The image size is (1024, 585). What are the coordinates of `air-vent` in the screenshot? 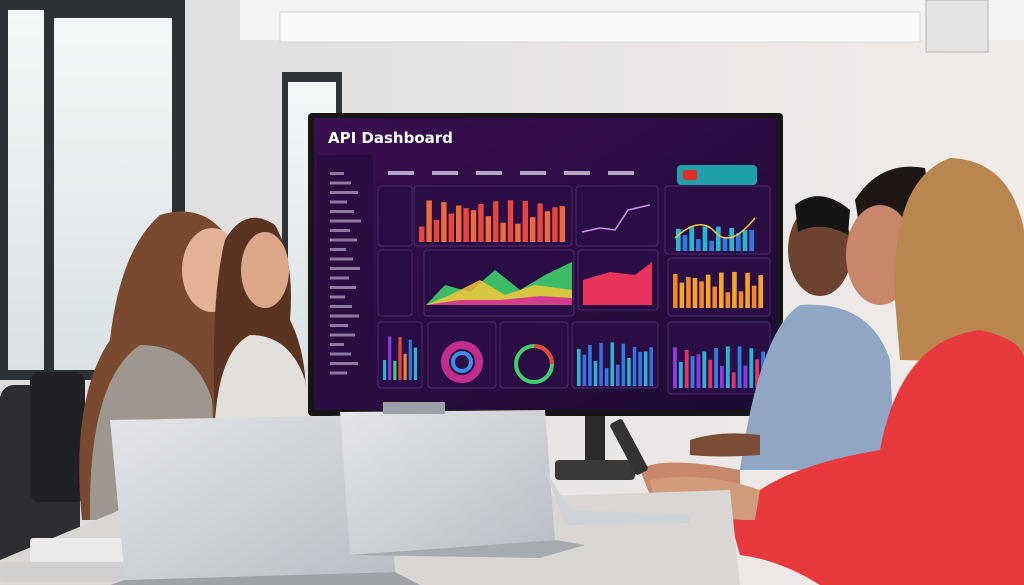 It's located at (957, 26).